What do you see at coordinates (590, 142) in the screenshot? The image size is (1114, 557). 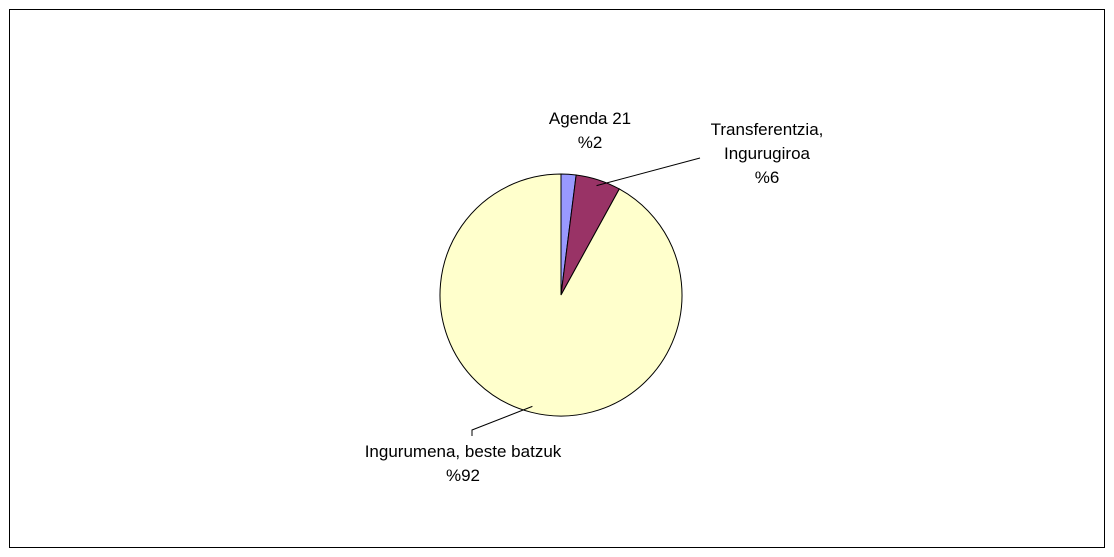 I see `slice-value: %2` at bounding box center [590, 142].